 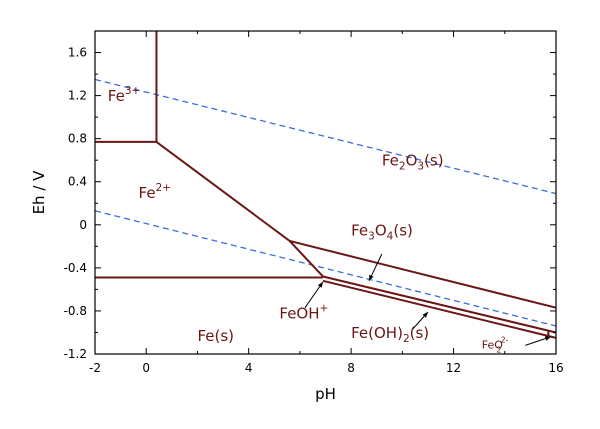 What do you see at coordinates (116, 96) in the screenshot?
I see `region-fe3-part-0: Fe` at bounding box center [116, 96].